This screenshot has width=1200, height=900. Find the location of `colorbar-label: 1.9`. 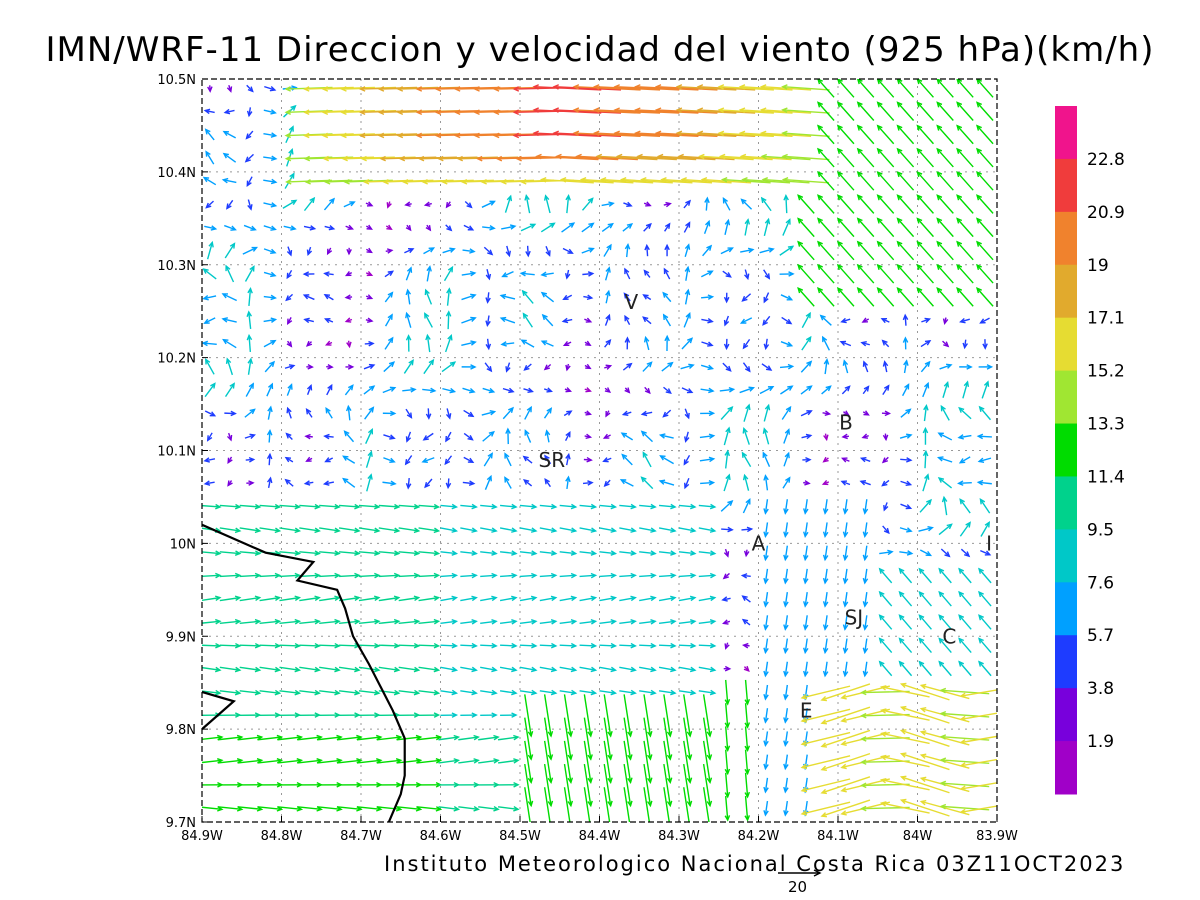

colorbar-label: 1.9 is located at coordinates (1100, 742).